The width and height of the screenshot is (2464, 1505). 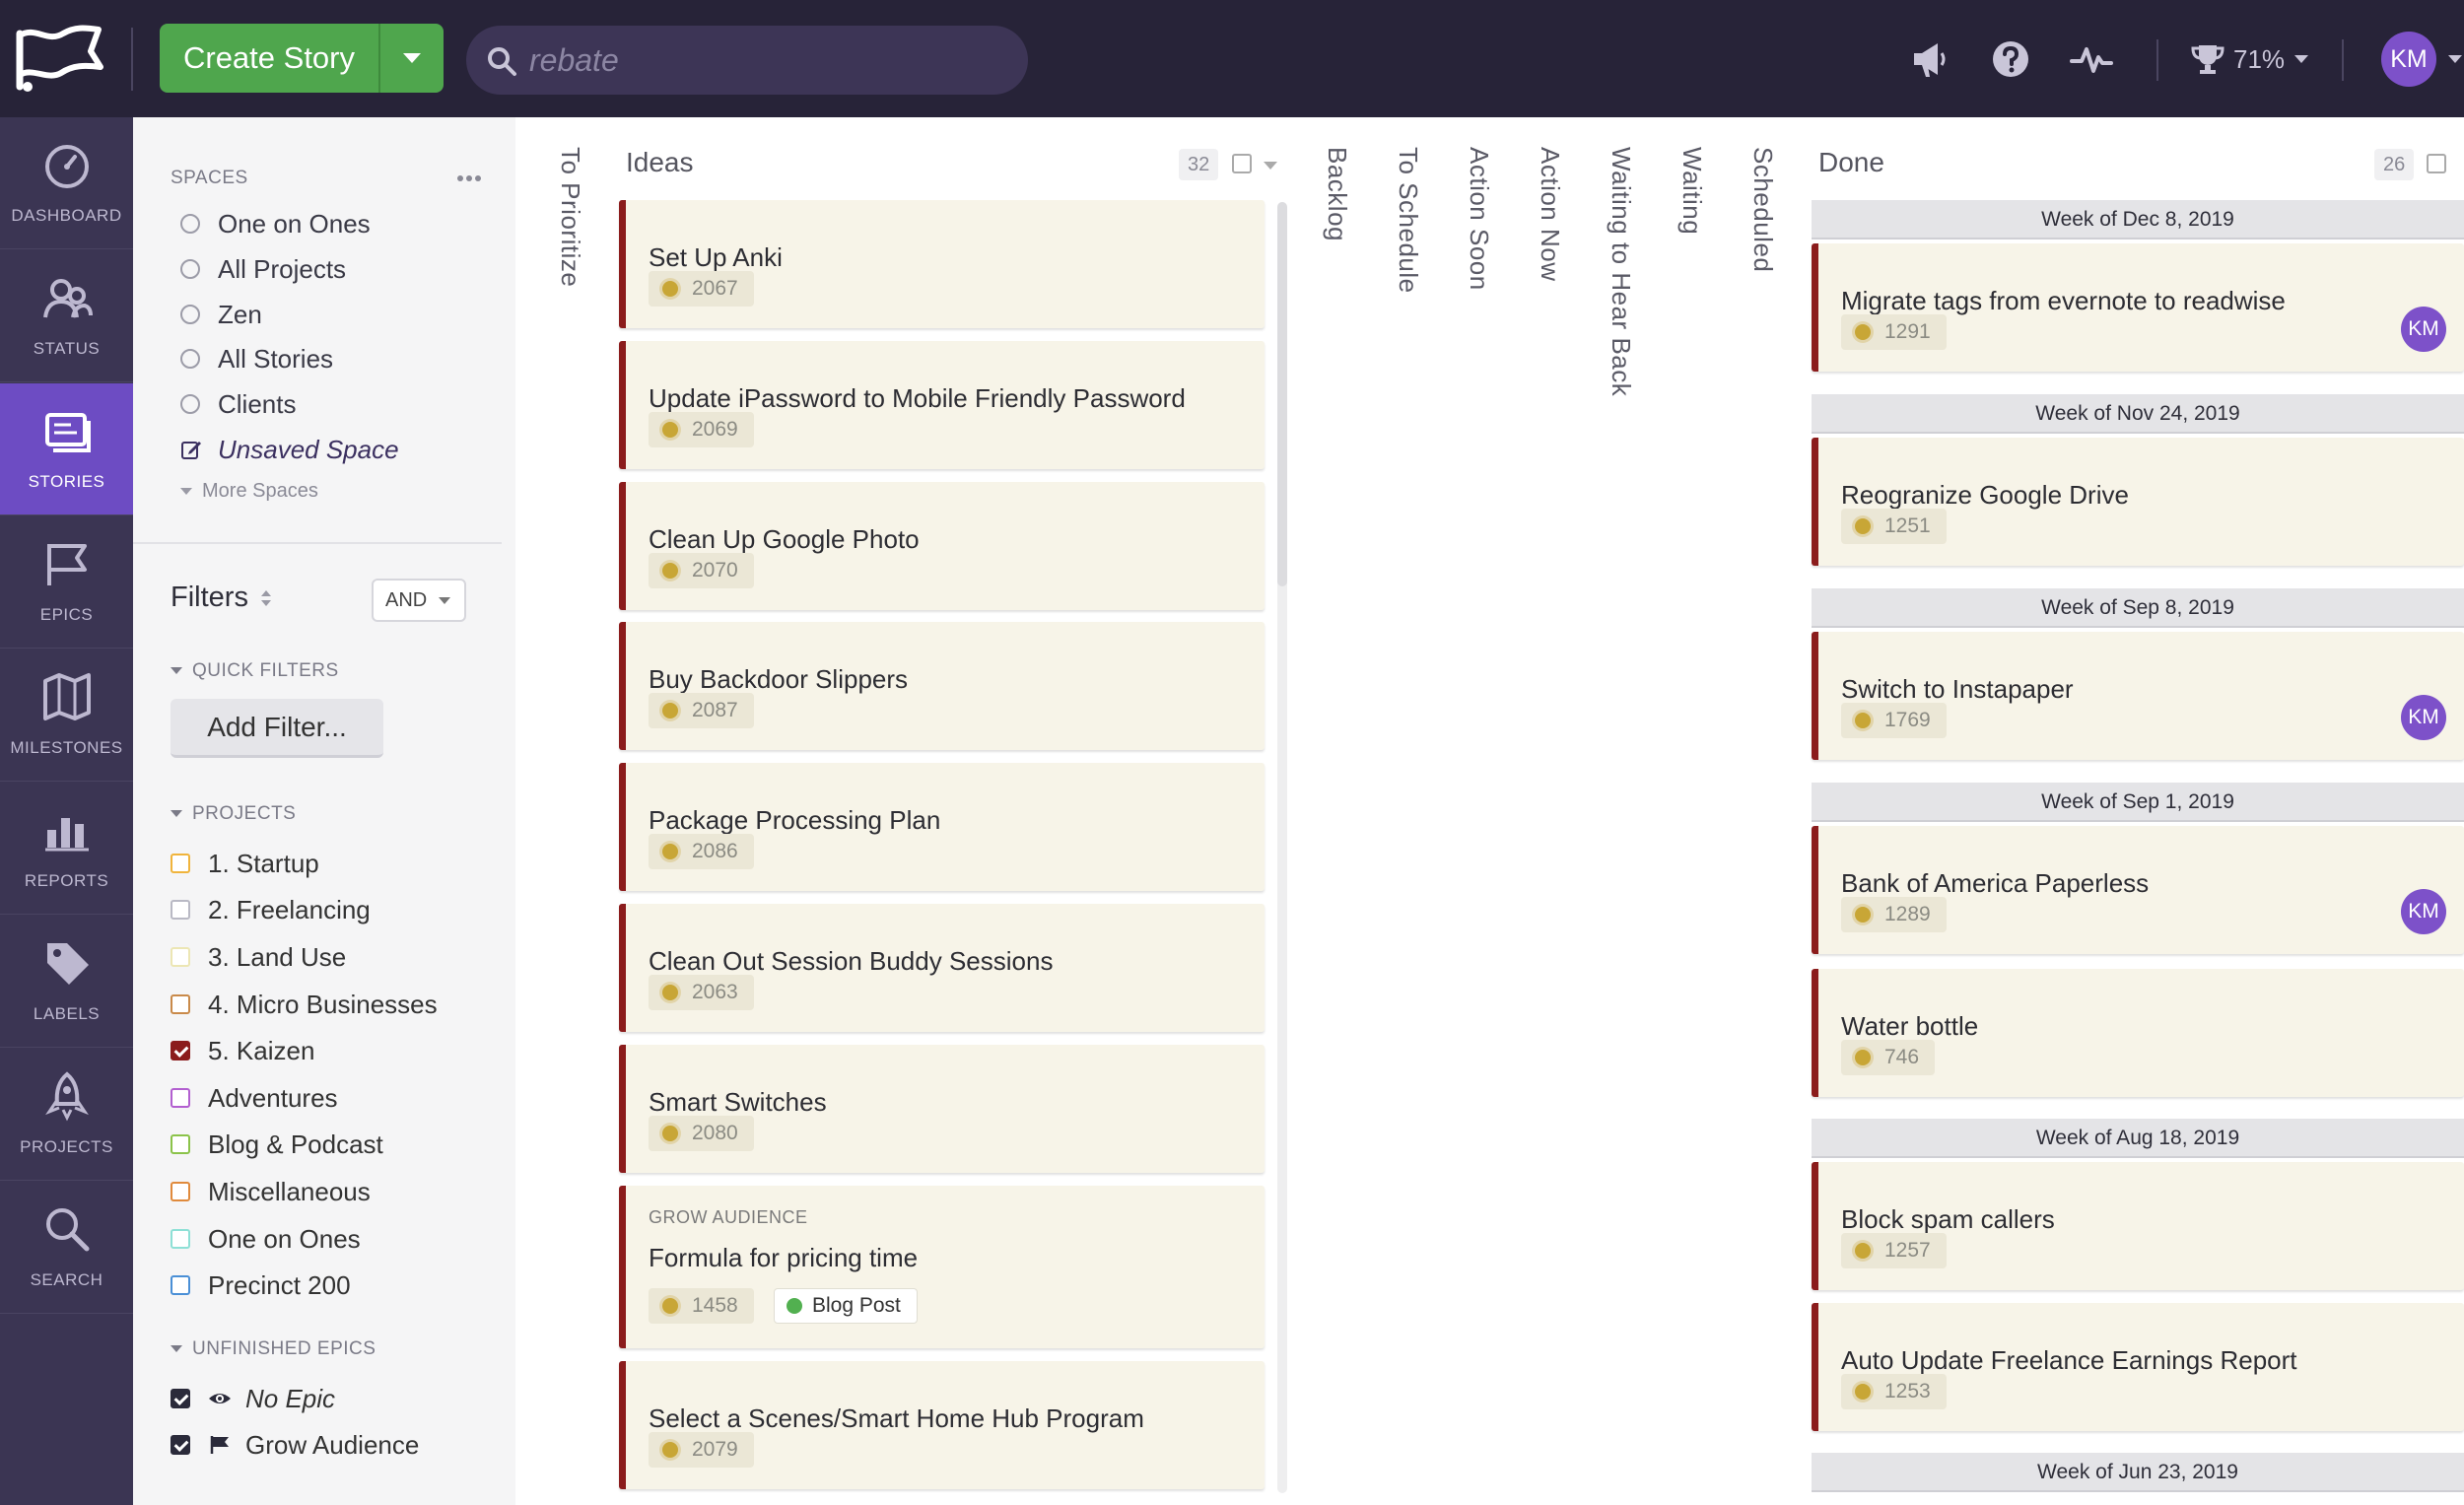 I want to click on space-item: Clients, so click(x=238, y=404).